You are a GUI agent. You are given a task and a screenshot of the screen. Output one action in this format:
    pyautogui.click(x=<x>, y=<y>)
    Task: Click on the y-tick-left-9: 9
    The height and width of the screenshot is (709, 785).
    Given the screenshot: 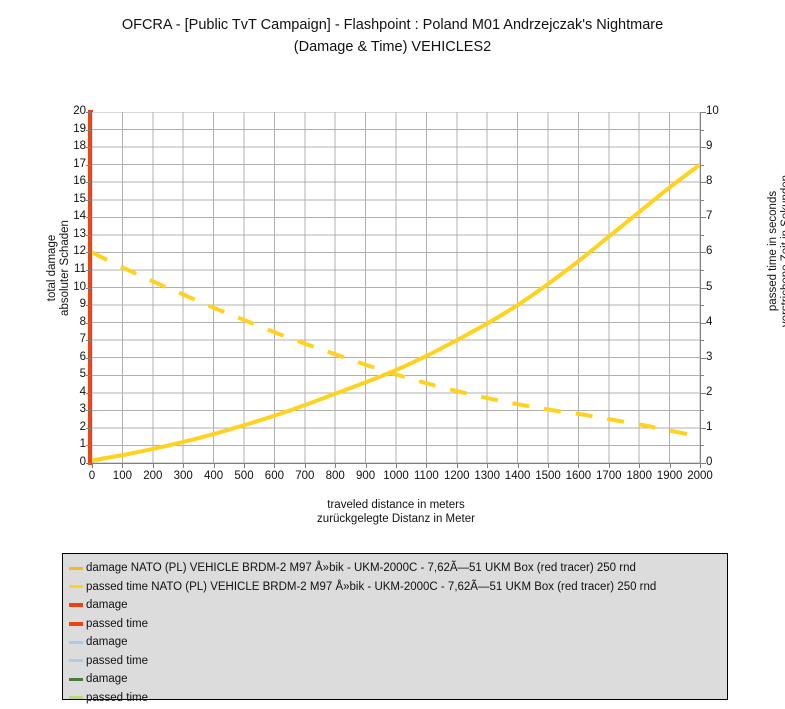 What is the action you would take?
    pyautogui.click(x=82, y=304)
    